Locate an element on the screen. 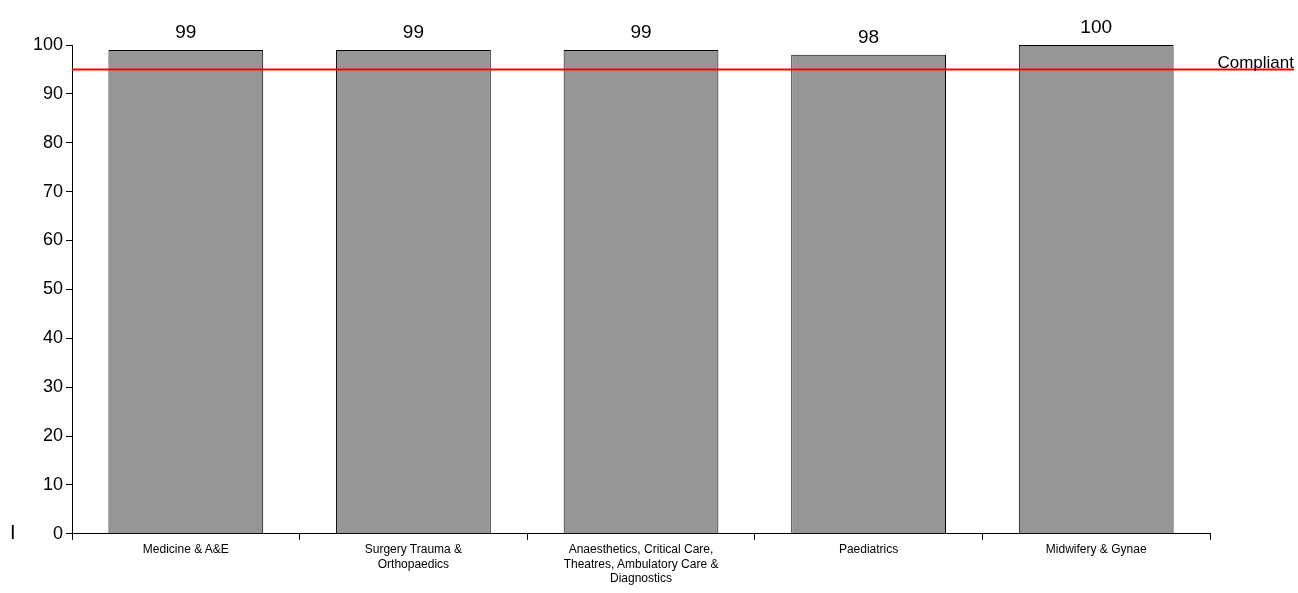  data-label: 98 is located at coordinates (869, 36).